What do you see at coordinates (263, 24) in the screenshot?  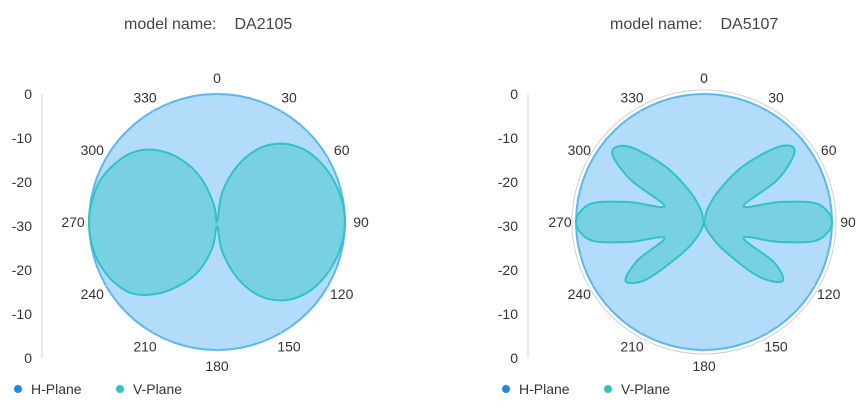 I see `model-name-value: DA2105` at bounding box center [263, 24].